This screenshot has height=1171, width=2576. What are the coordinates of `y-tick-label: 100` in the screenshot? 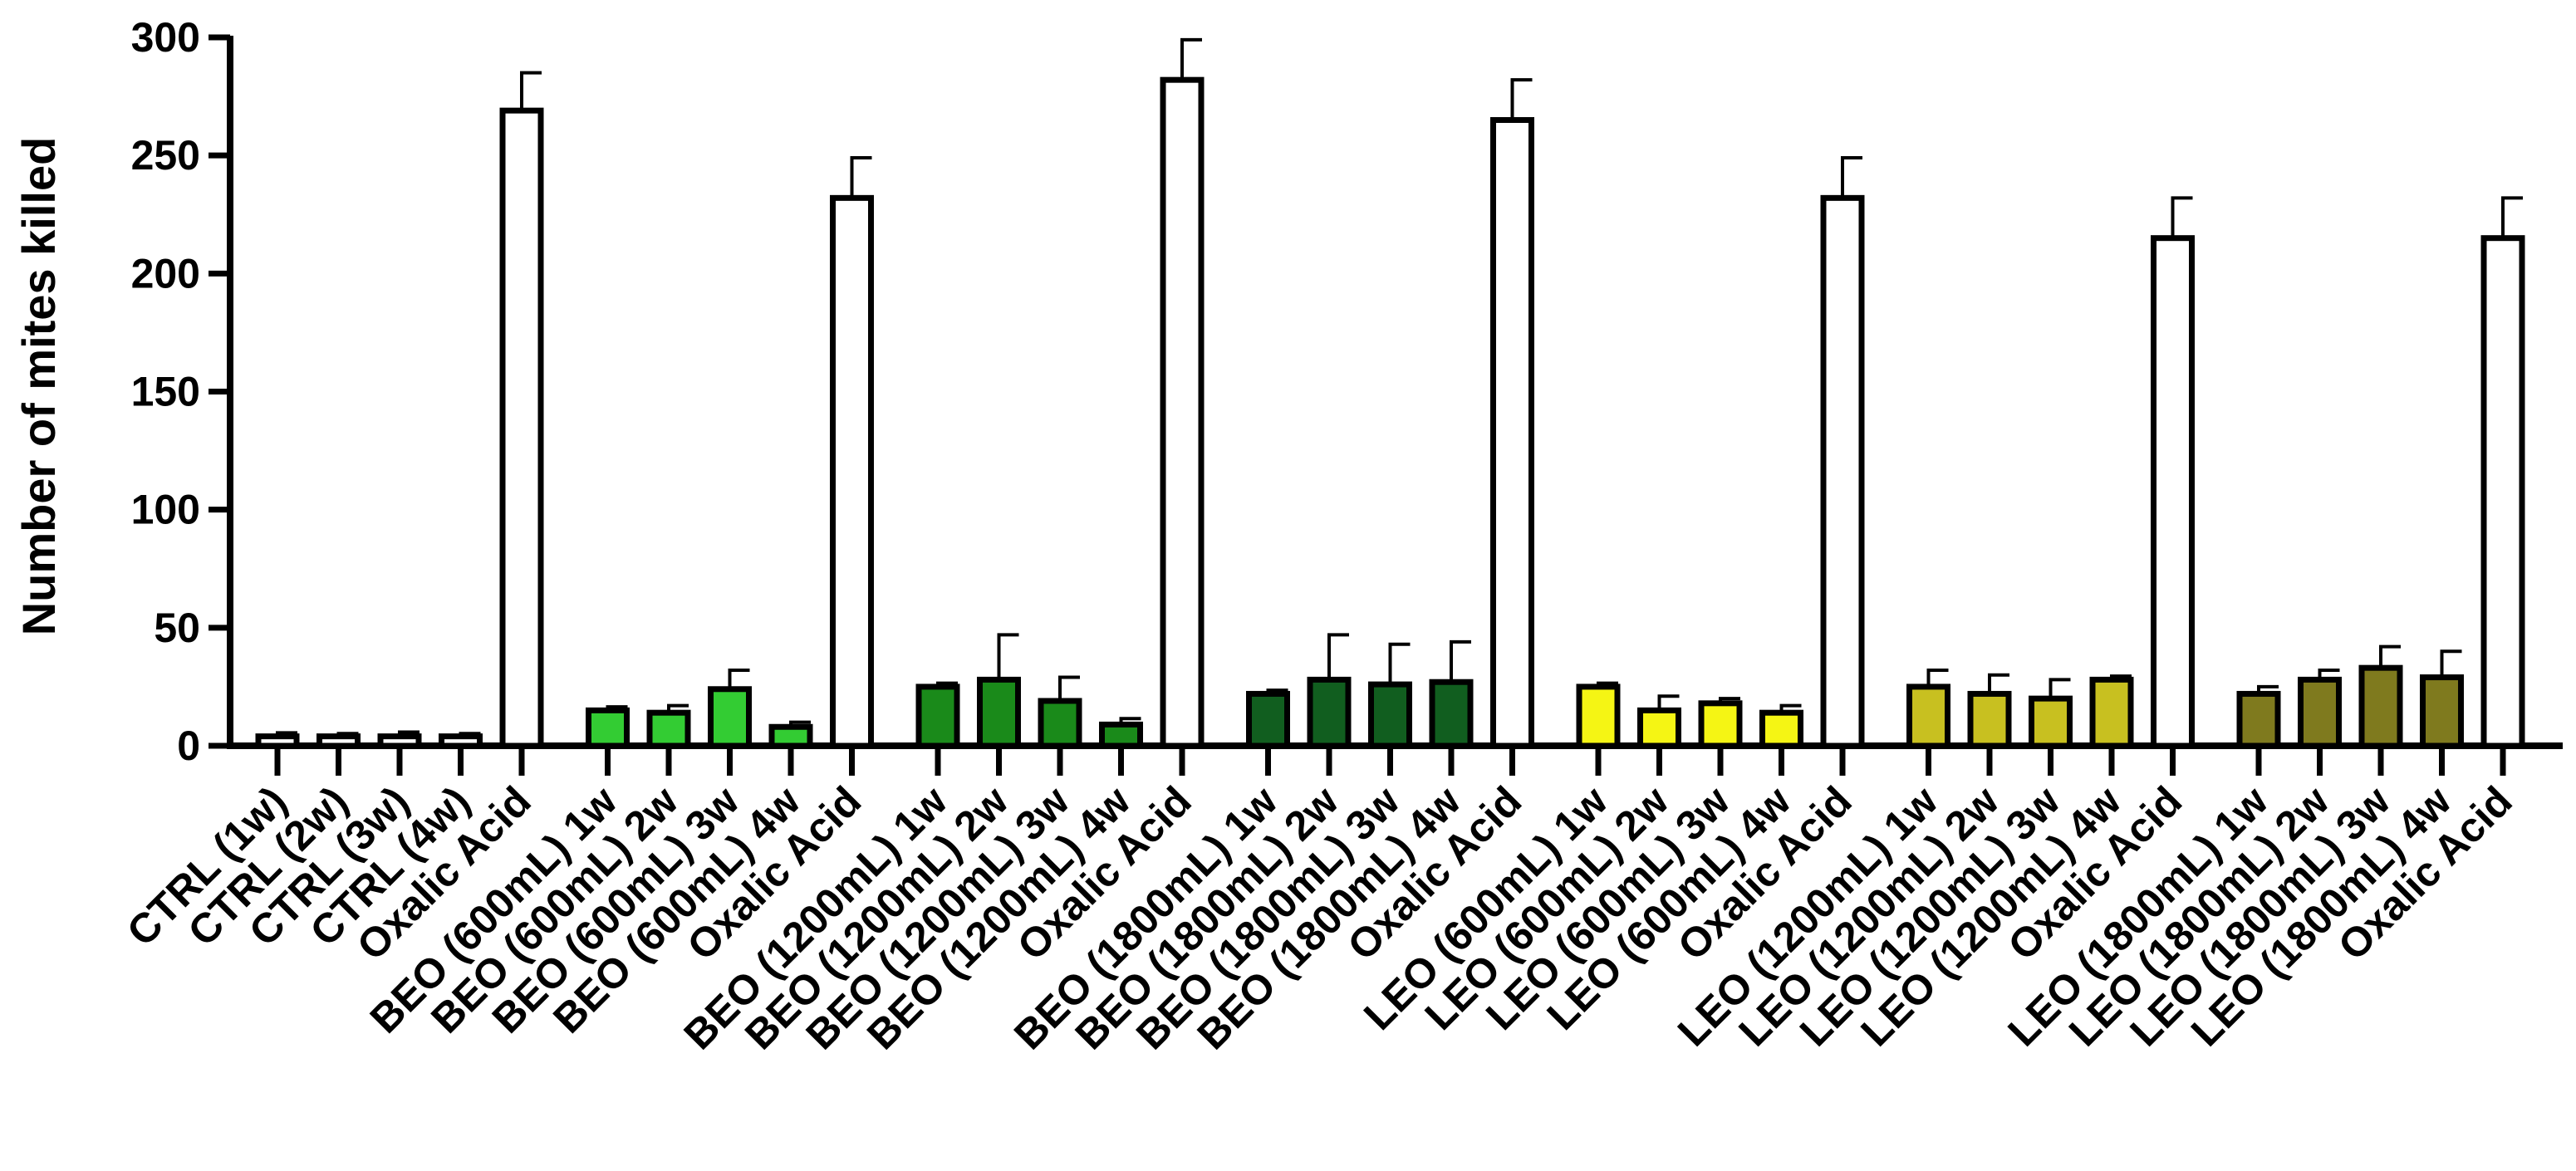 It's located at (165, 510).